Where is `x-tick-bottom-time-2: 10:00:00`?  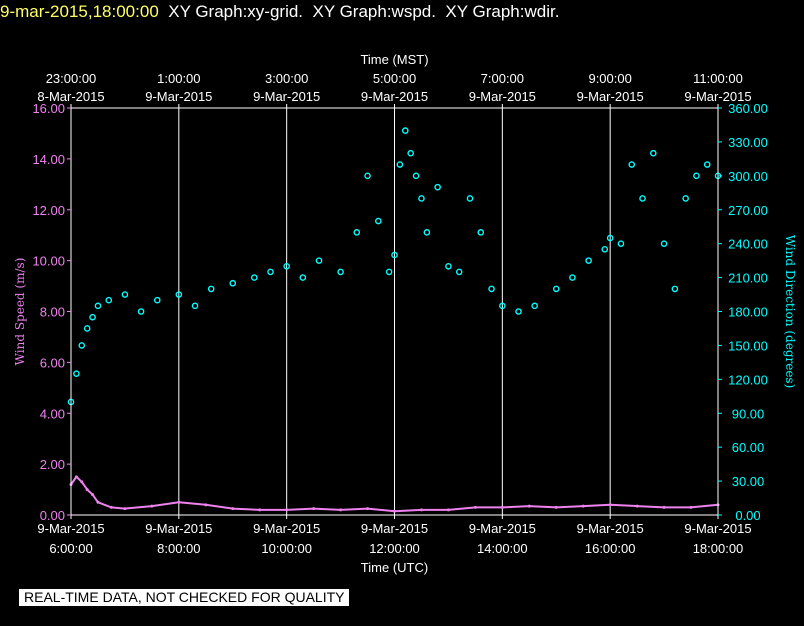
x-tick-bottom-time-2: 10:00:00 is located at coordinates (286, 548).